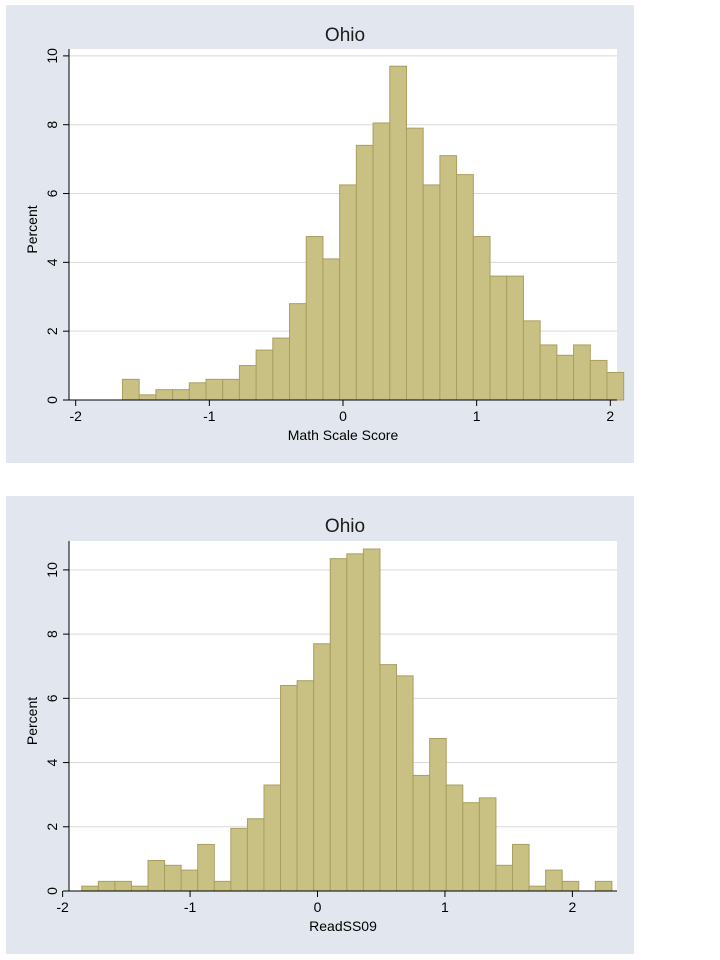 This screenshot has width=720, height=960. I want to click on x-axis-label: ReadSS09, so click(343, 926).